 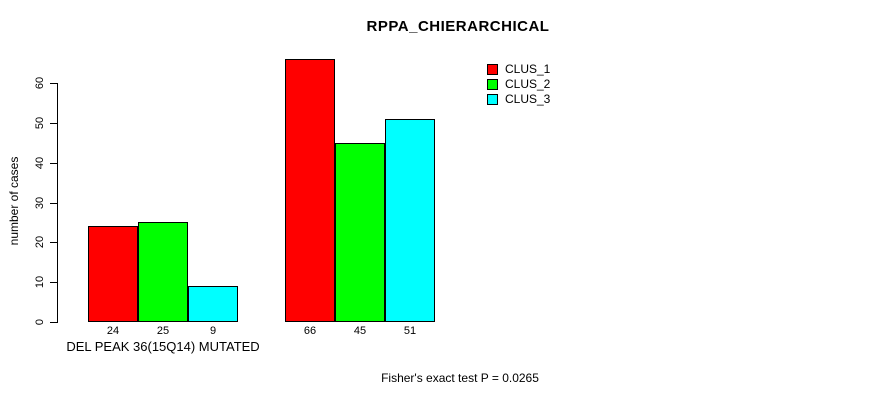 What do you see at coordinates (410, 331) in the screenshot?
I see `bar-value-label: 51` at bounding box center [410, 331].